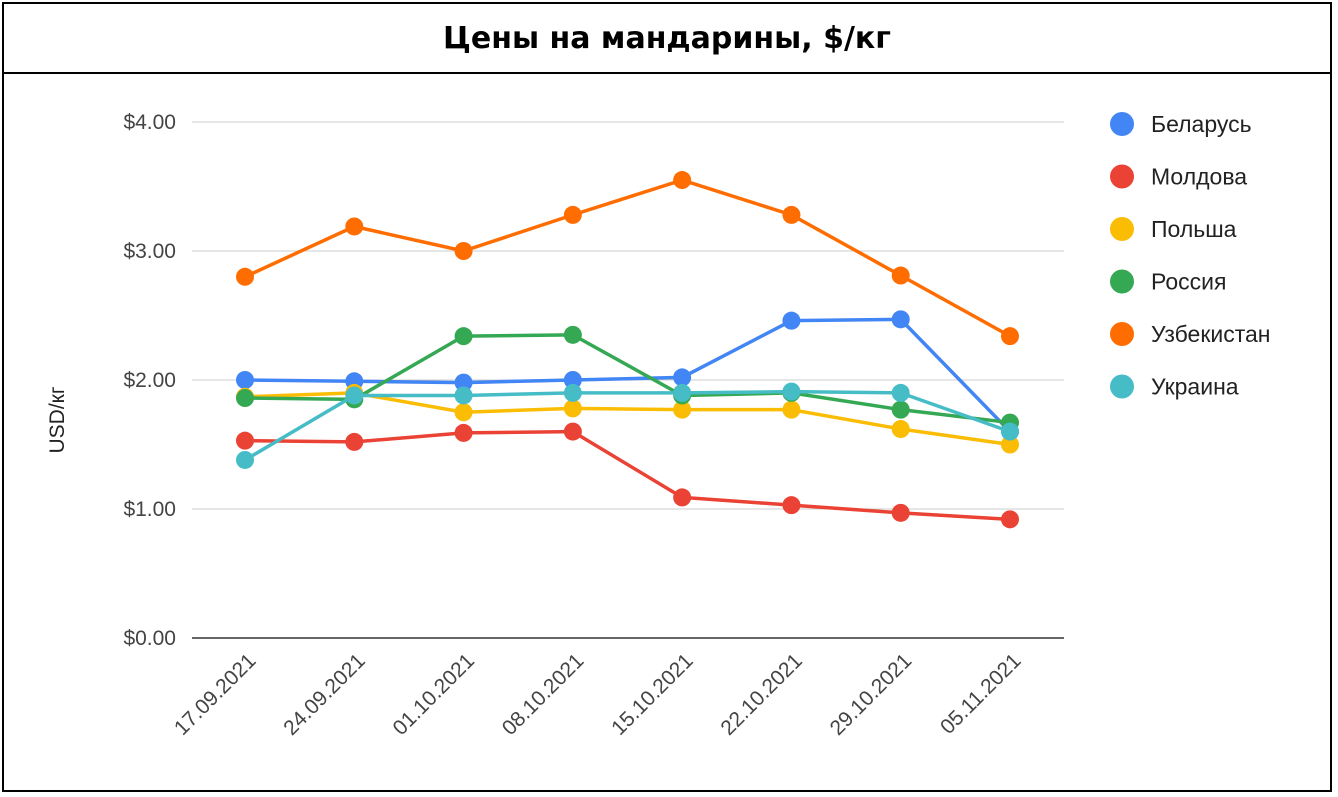  Describe the element at coordinates (1194, 229) in the screenshot. I see `legend-label: Польша` at that location.